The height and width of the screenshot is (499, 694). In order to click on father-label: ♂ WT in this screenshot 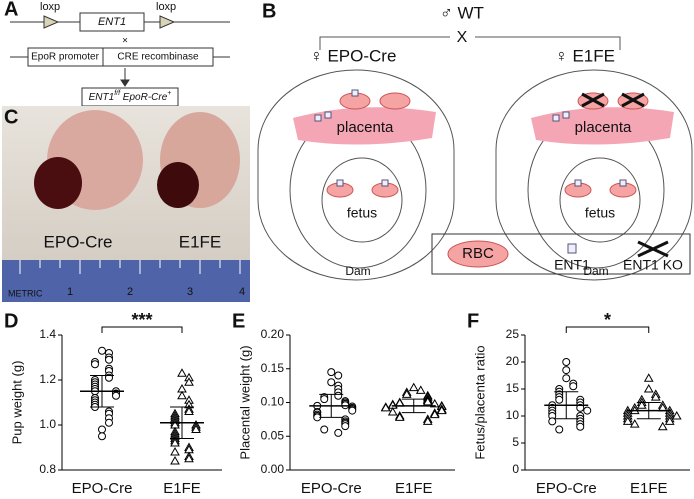, I will do `click(462, 12)`.